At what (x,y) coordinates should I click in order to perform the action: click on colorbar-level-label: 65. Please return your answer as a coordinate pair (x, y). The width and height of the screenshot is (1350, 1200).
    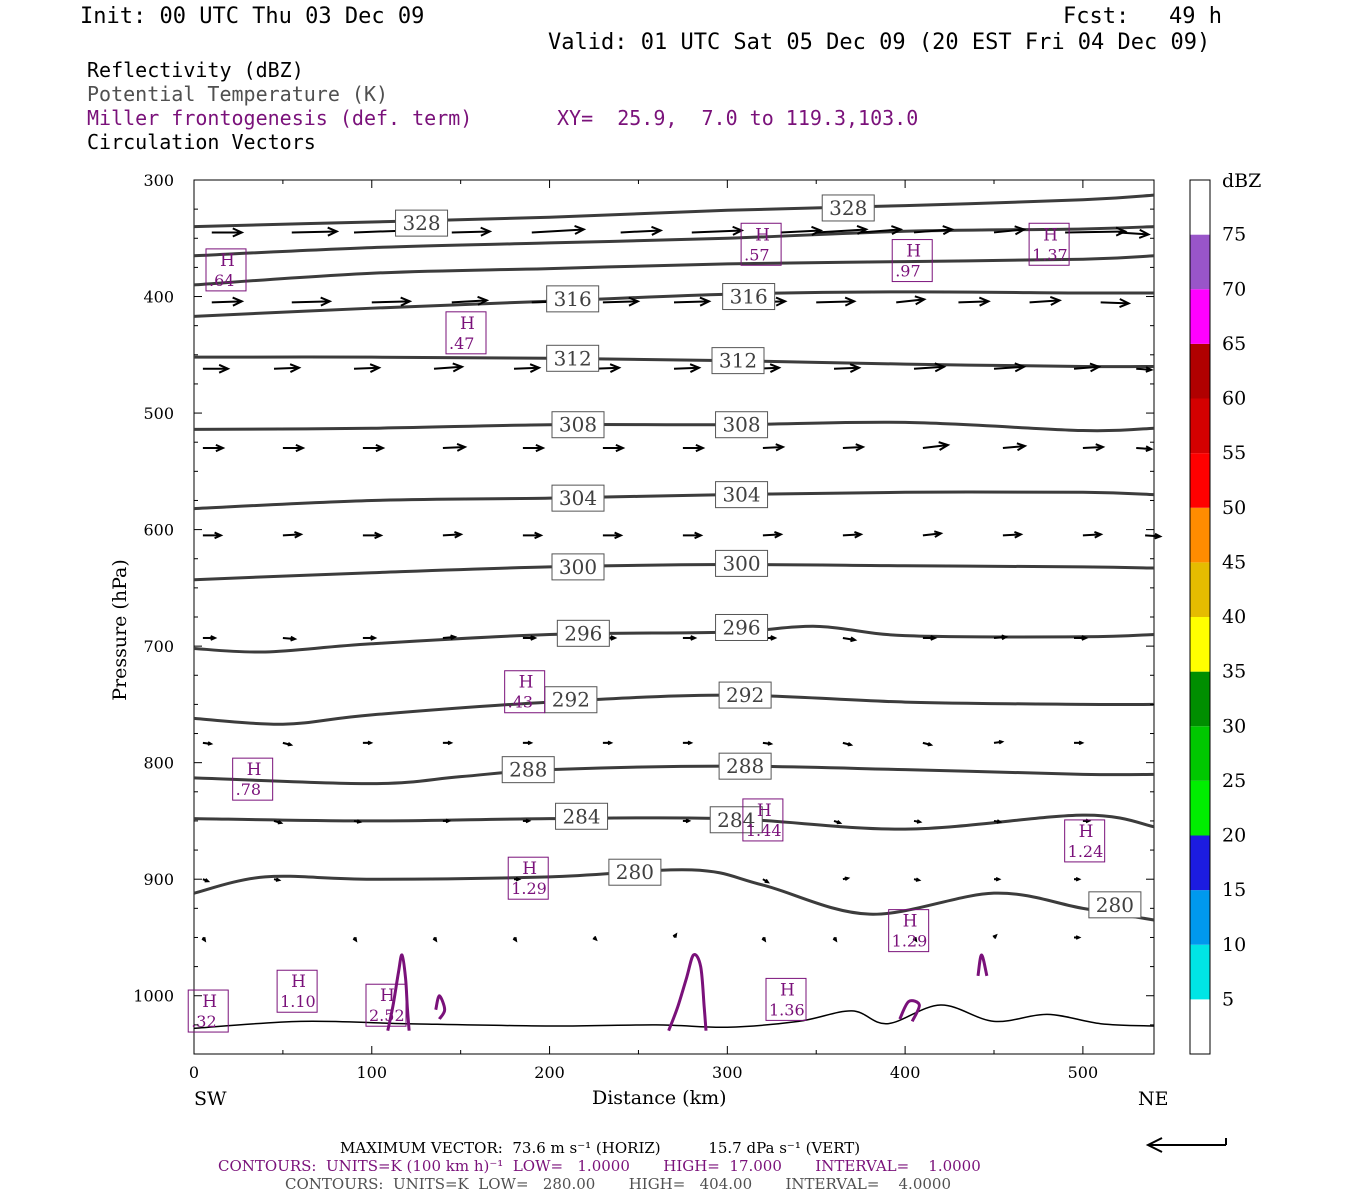
    Looking at the image, I should click on (1234, 344).